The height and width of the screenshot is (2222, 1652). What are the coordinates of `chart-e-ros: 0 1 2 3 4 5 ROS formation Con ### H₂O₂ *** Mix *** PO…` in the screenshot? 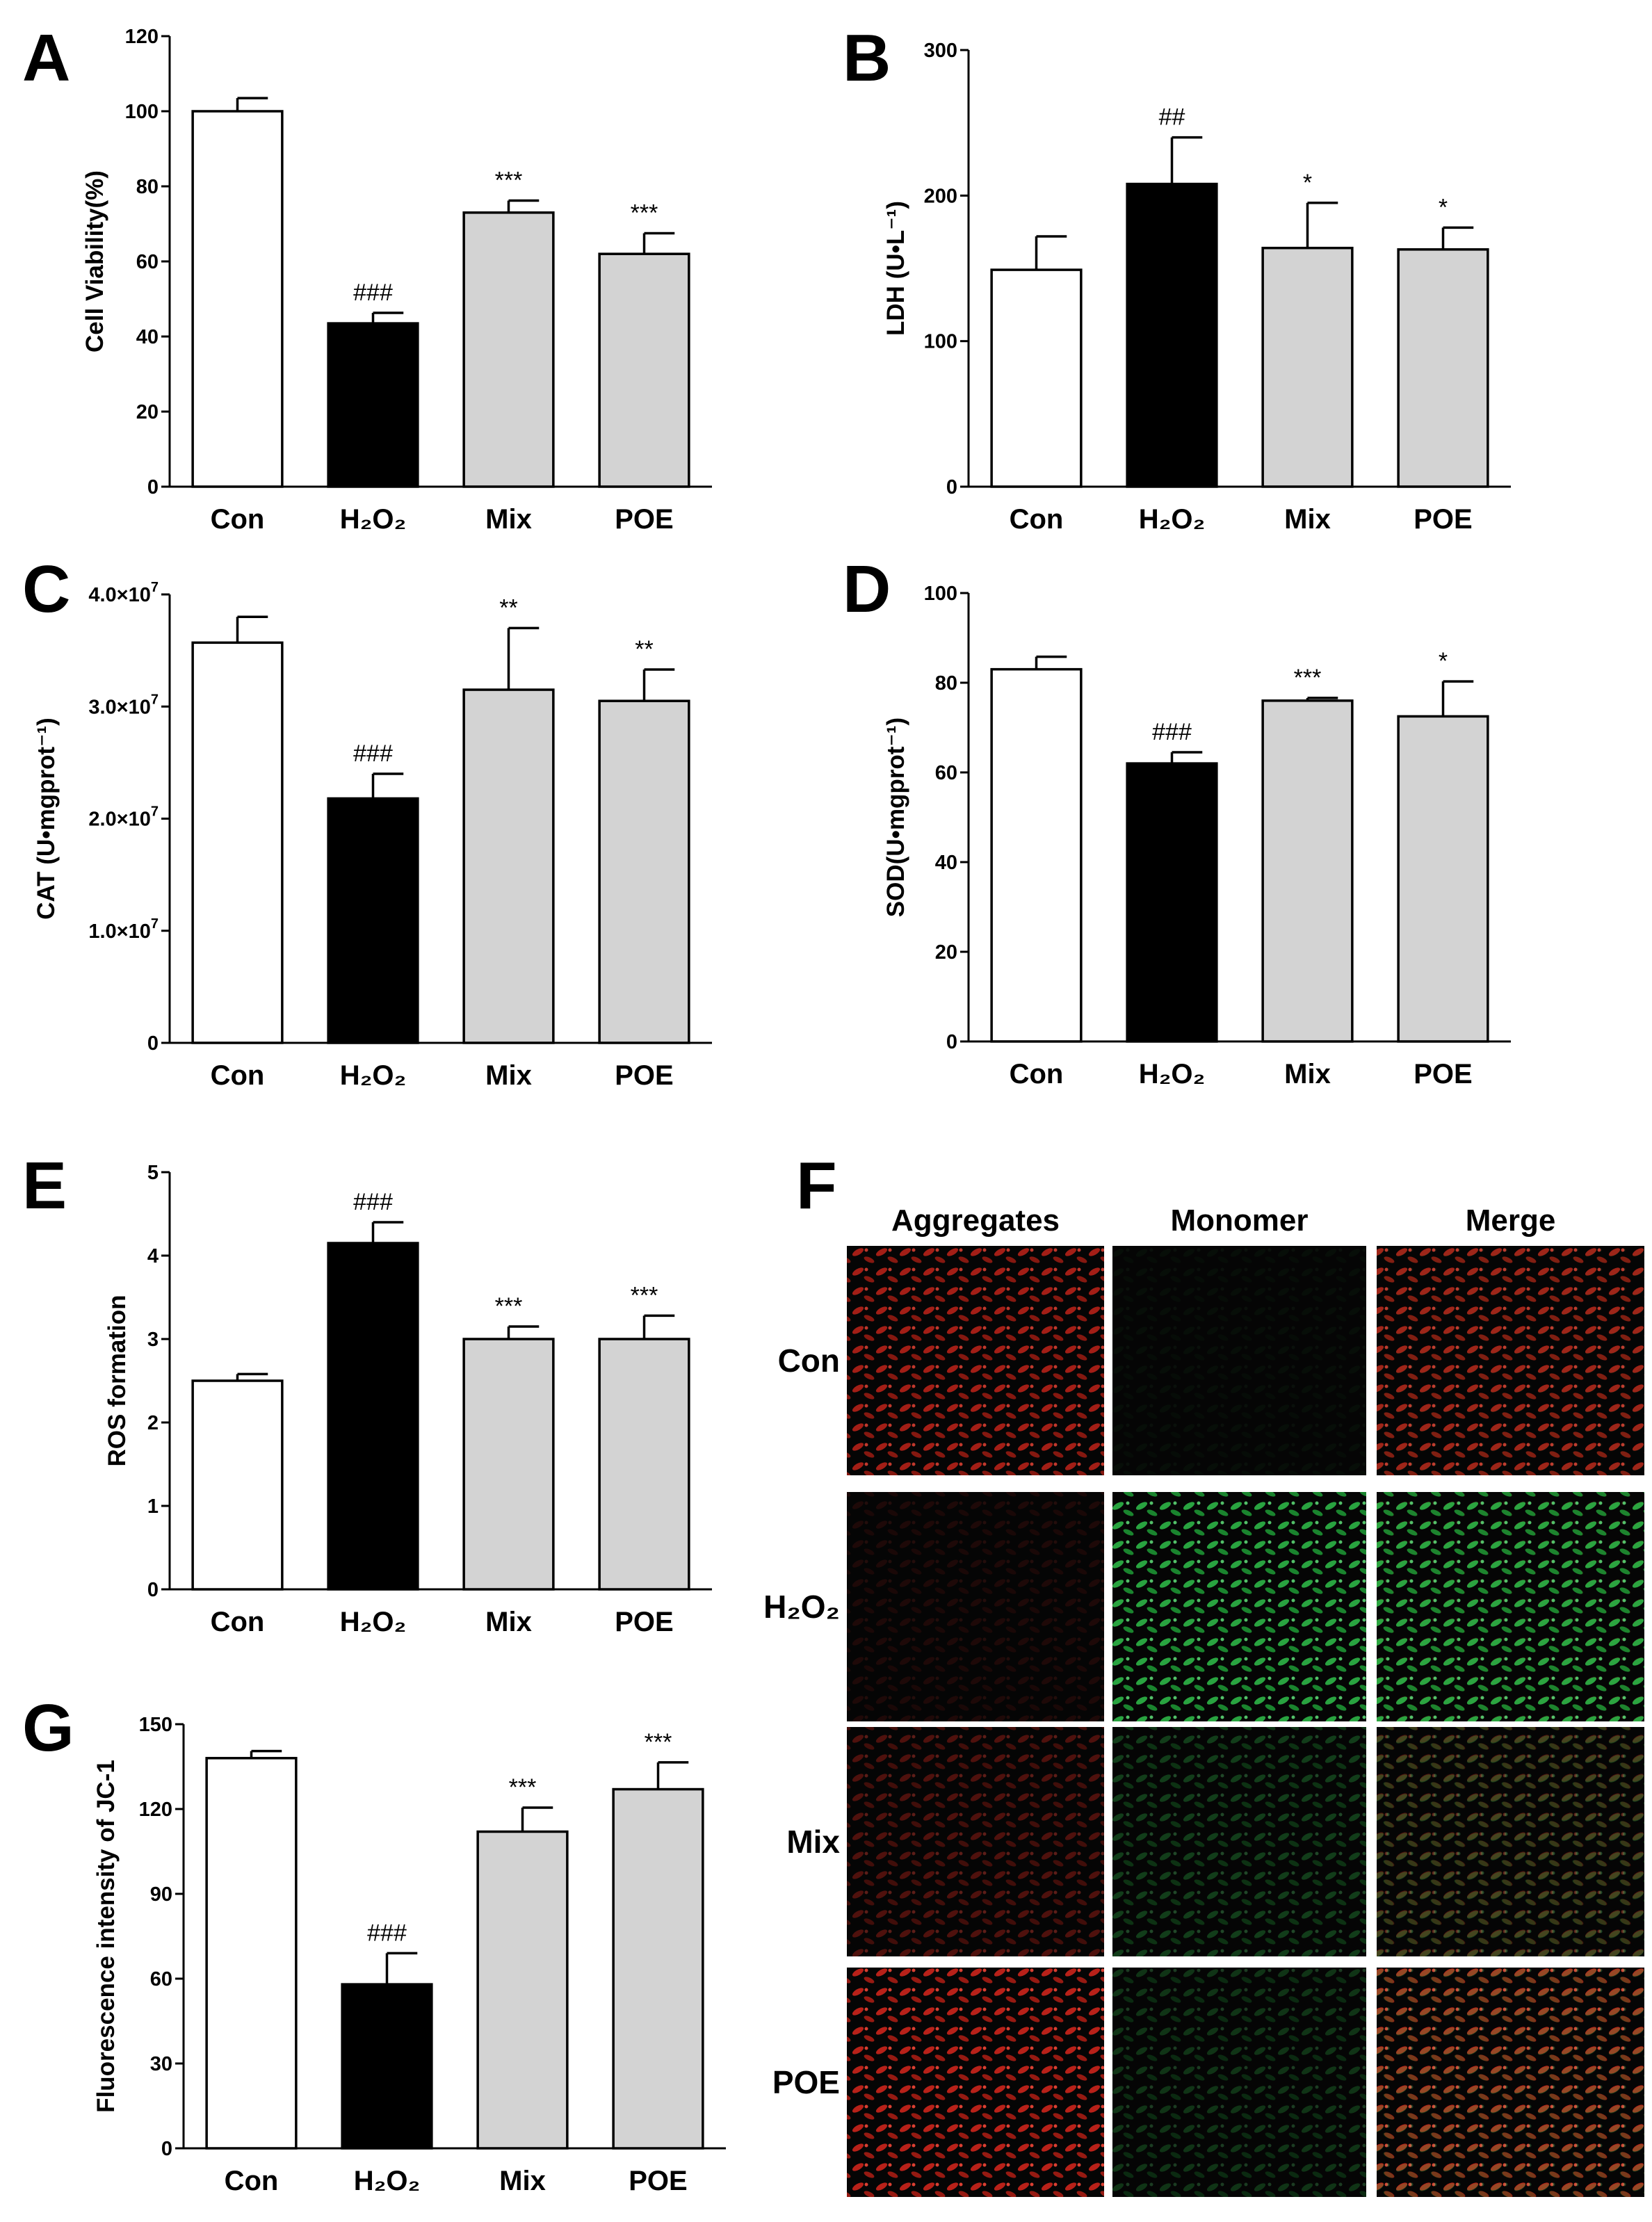 It's located at (408, 1399).